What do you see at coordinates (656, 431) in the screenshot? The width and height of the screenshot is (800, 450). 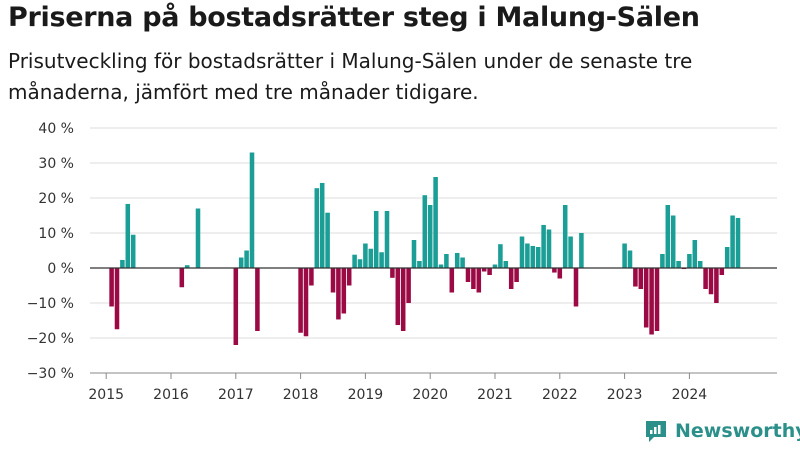 I see `newsworthy-logo-icon` at bounding box center [656, 431].